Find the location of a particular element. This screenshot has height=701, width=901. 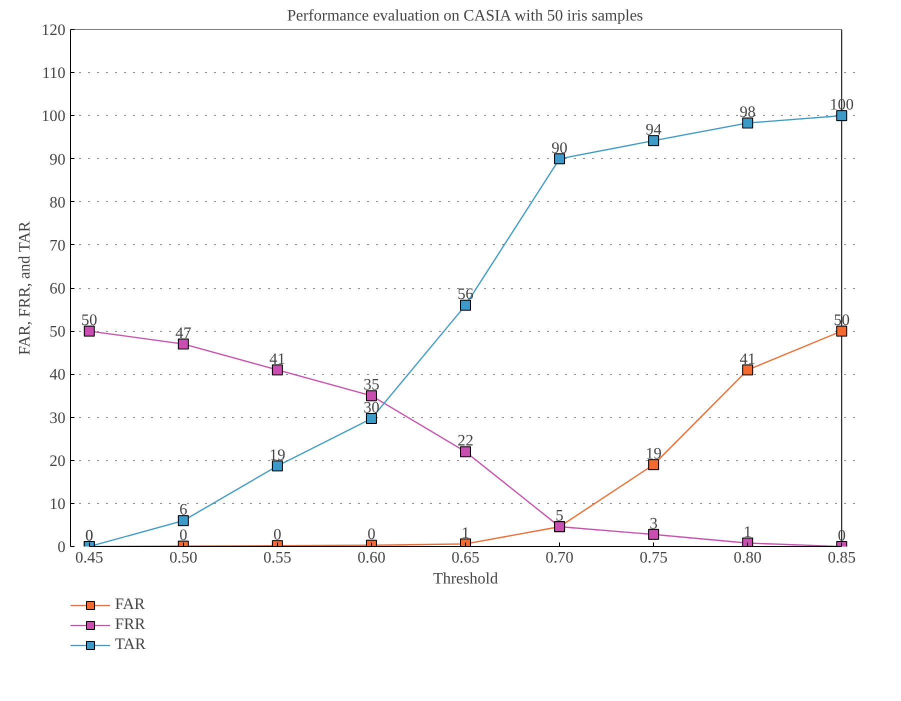

data-label: 35 is located at coordinates (371, 385).